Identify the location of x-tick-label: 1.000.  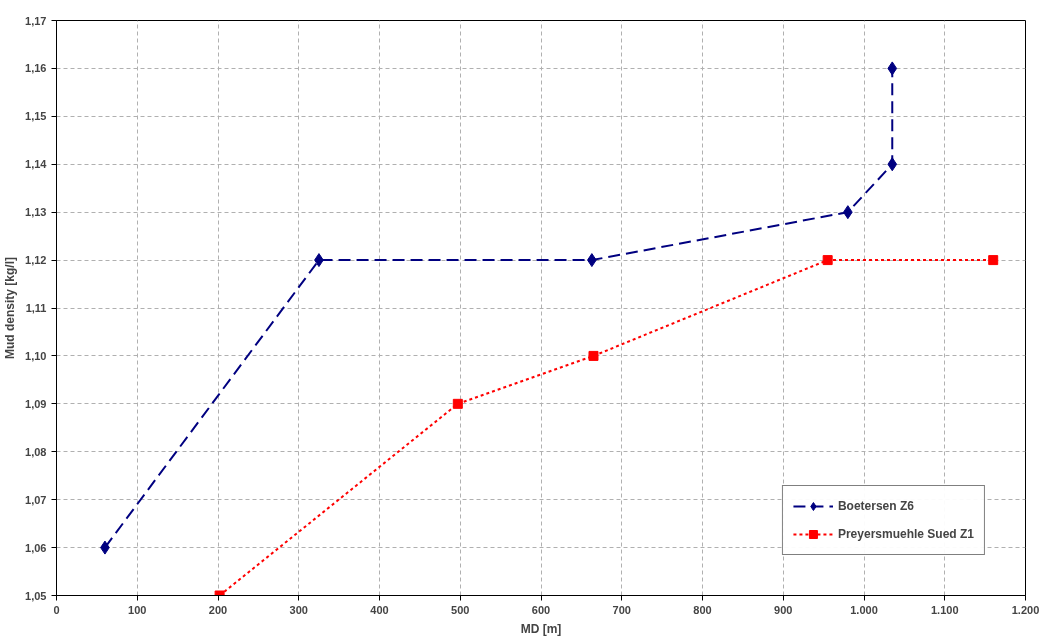
(864, 609).